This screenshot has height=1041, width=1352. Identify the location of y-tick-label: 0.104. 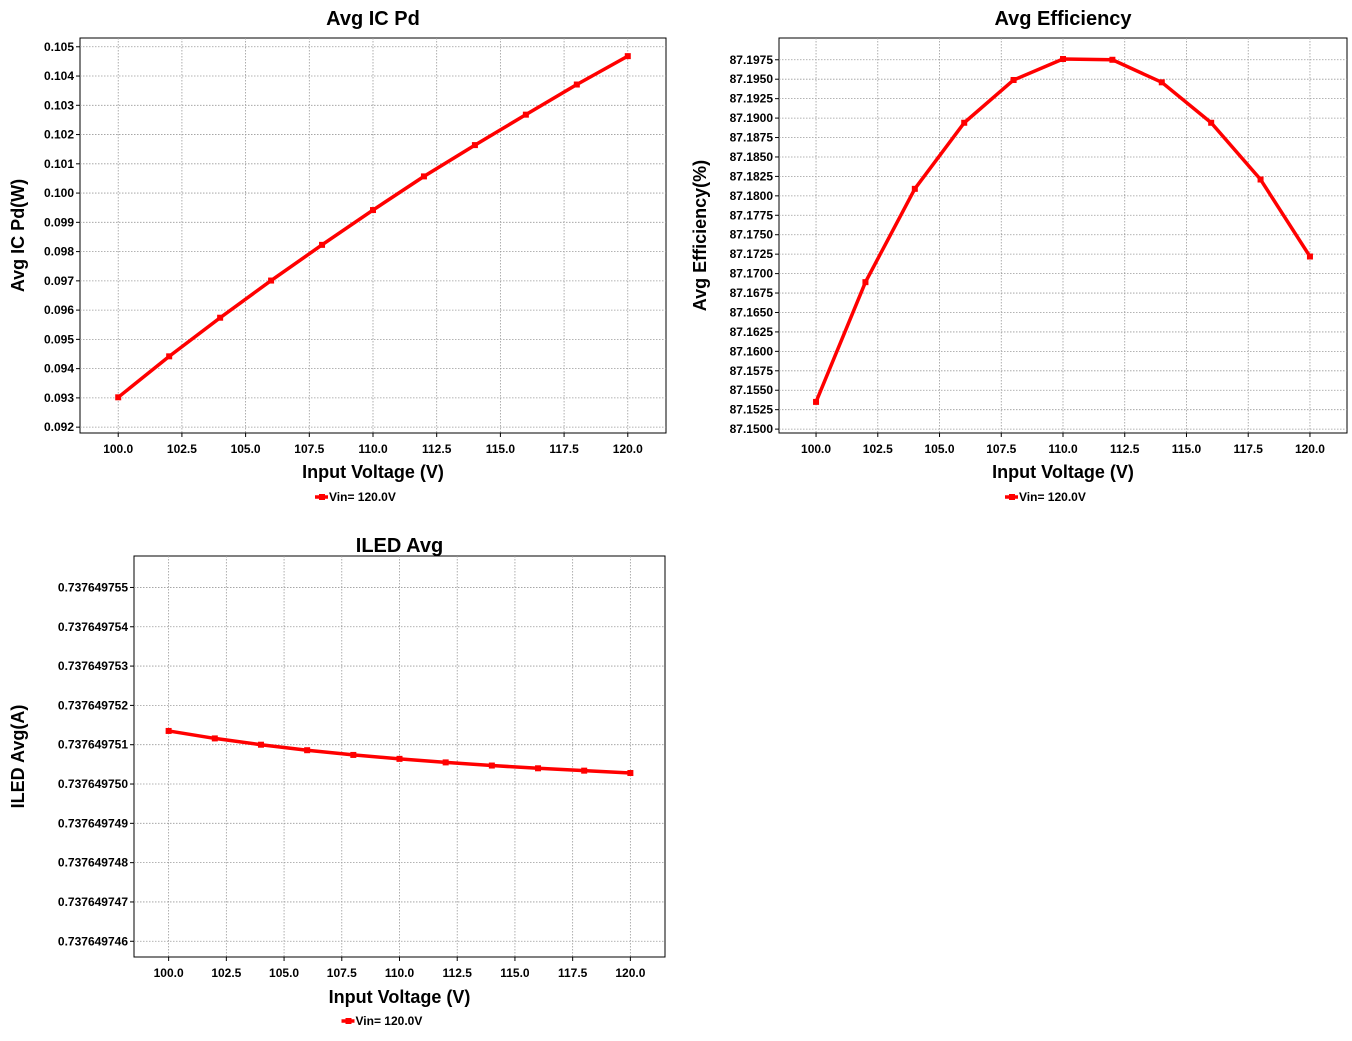
(59, 76).